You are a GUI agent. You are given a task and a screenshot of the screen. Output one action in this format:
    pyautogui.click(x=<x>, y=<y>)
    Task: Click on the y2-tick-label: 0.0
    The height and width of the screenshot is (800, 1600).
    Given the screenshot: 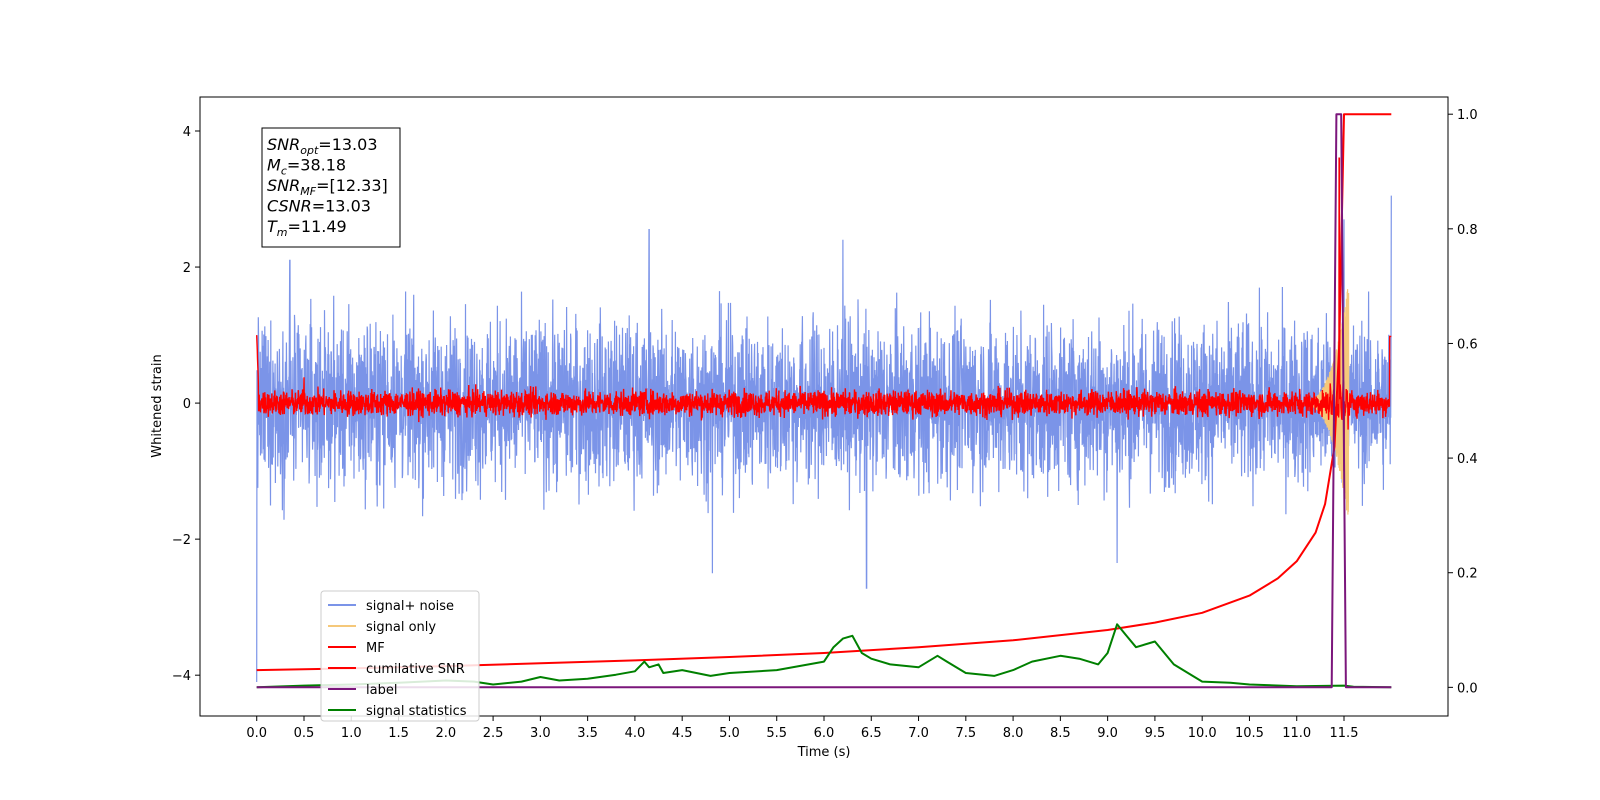 What is the action you would take?
    pyautogui.click(x=1467, y=688)
    